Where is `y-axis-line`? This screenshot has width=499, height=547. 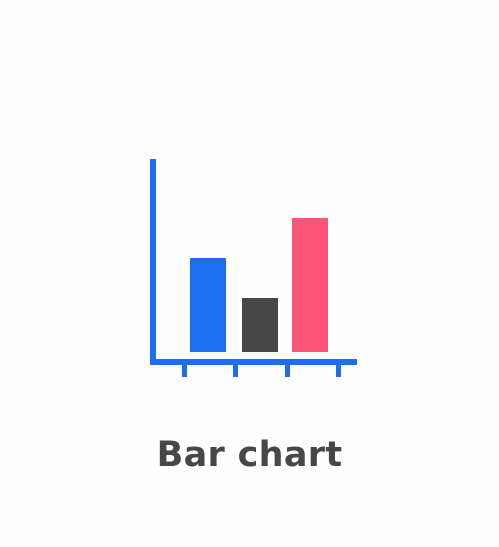 y-axis-line is located at coordinates (153, 262).